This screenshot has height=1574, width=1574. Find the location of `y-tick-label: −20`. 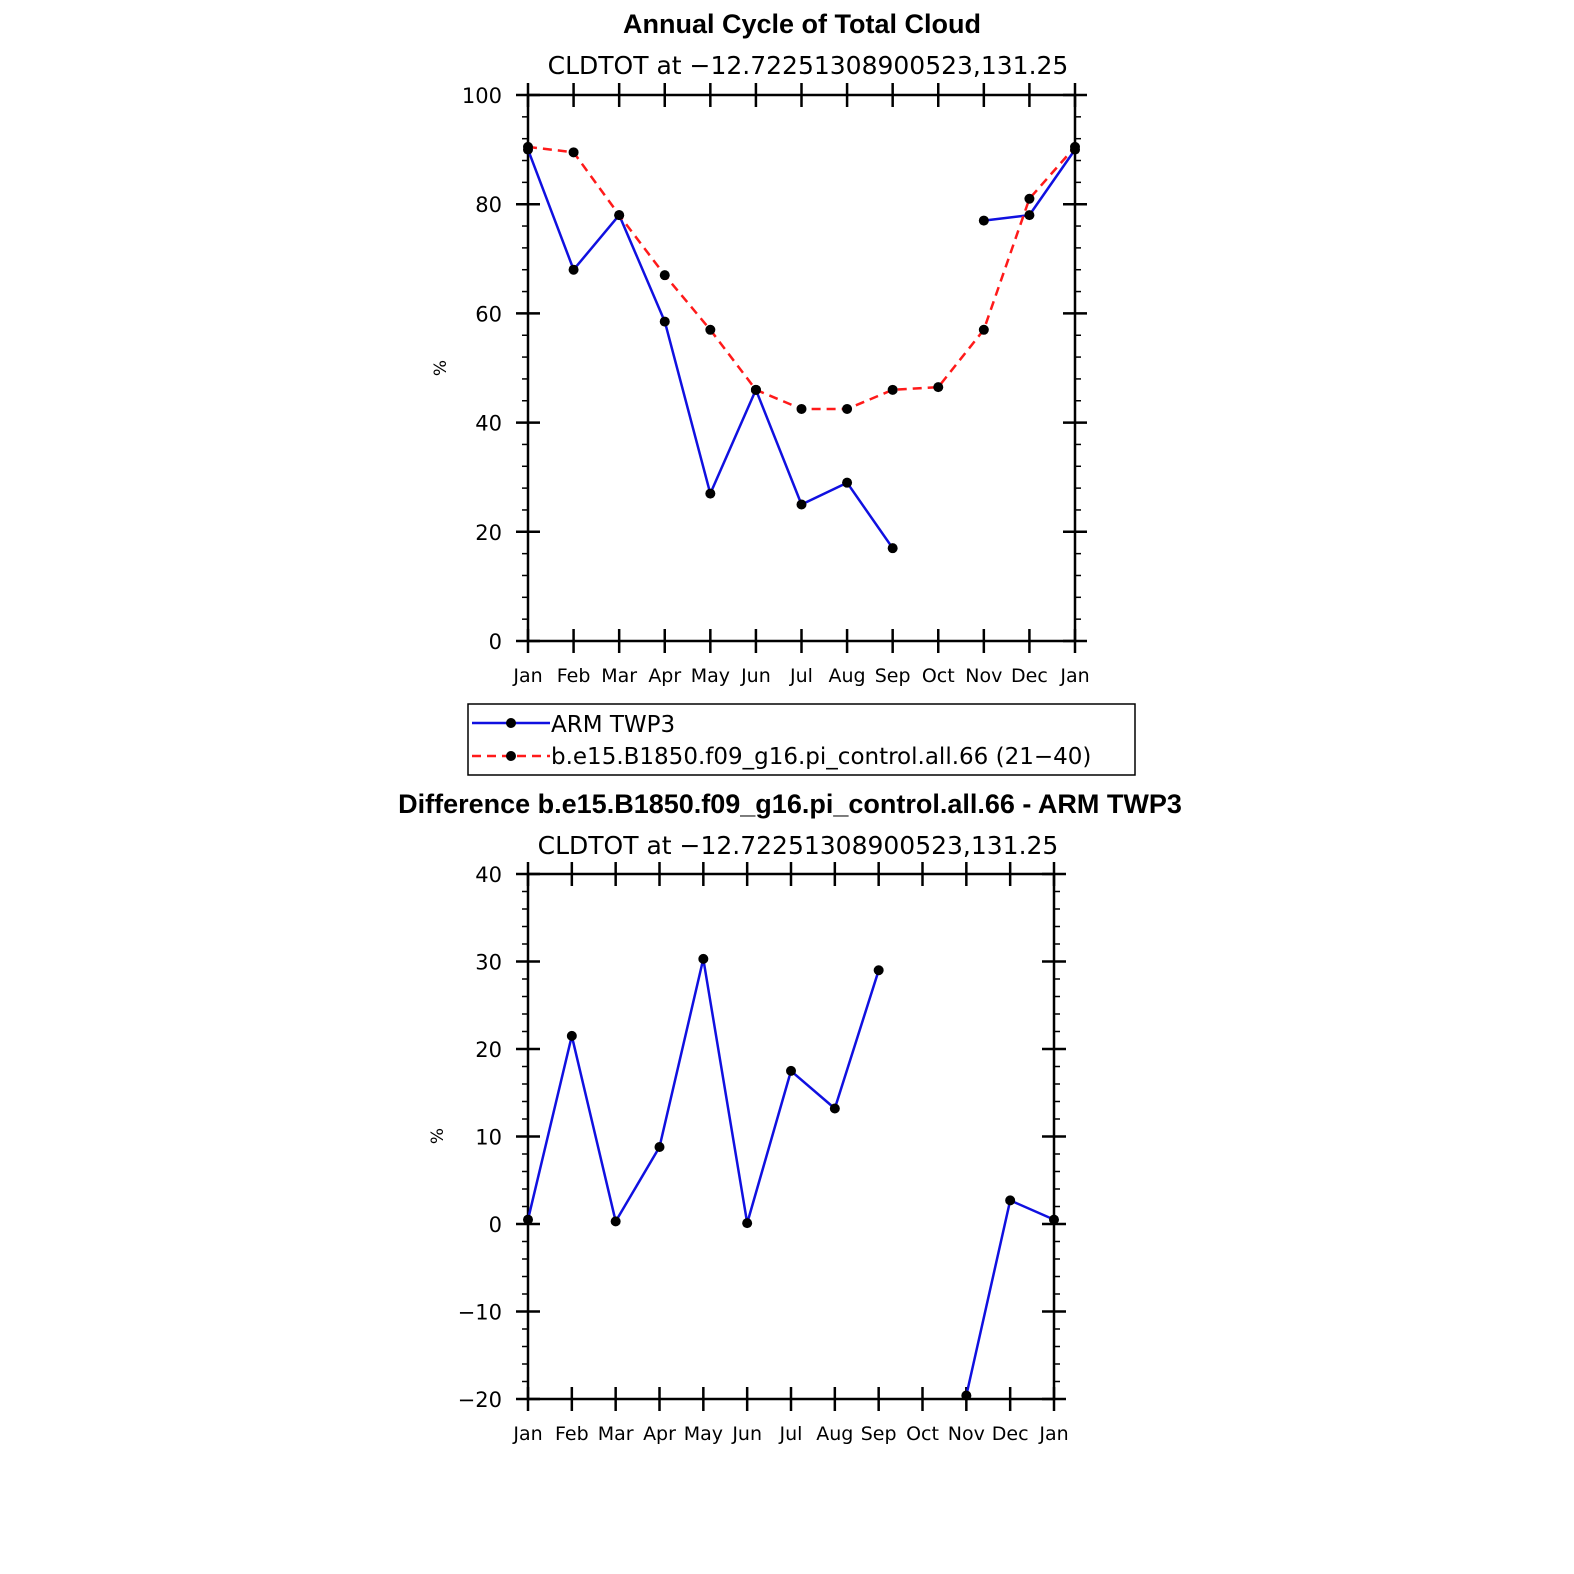

y-tick-label: −20 is located at coordinates (480, 1400).